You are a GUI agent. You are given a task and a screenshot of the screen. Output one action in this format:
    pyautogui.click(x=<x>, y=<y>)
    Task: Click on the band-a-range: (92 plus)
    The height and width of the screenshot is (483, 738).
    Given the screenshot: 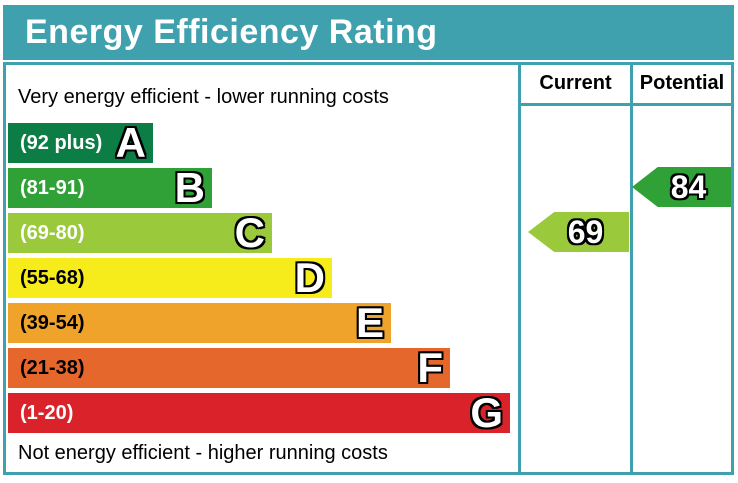 What is the action you would take?
    pyautogui.click(x=61, y=142)
    